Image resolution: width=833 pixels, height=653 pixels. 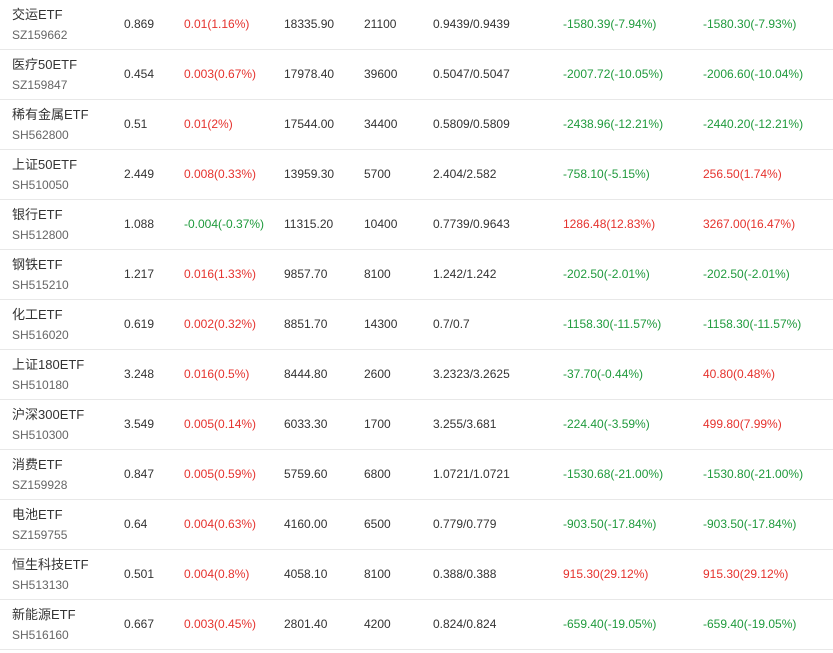 I want to click on etf-name: 上证50ETF, so click(x=45, y=164).